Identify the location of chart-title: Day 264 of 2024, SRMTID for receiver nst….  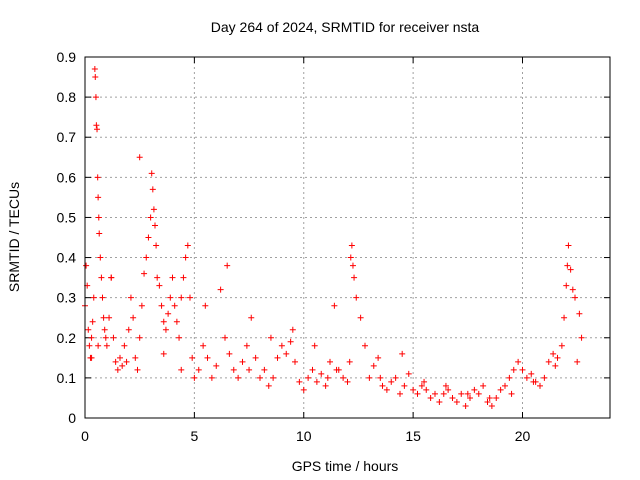
(345, 27).